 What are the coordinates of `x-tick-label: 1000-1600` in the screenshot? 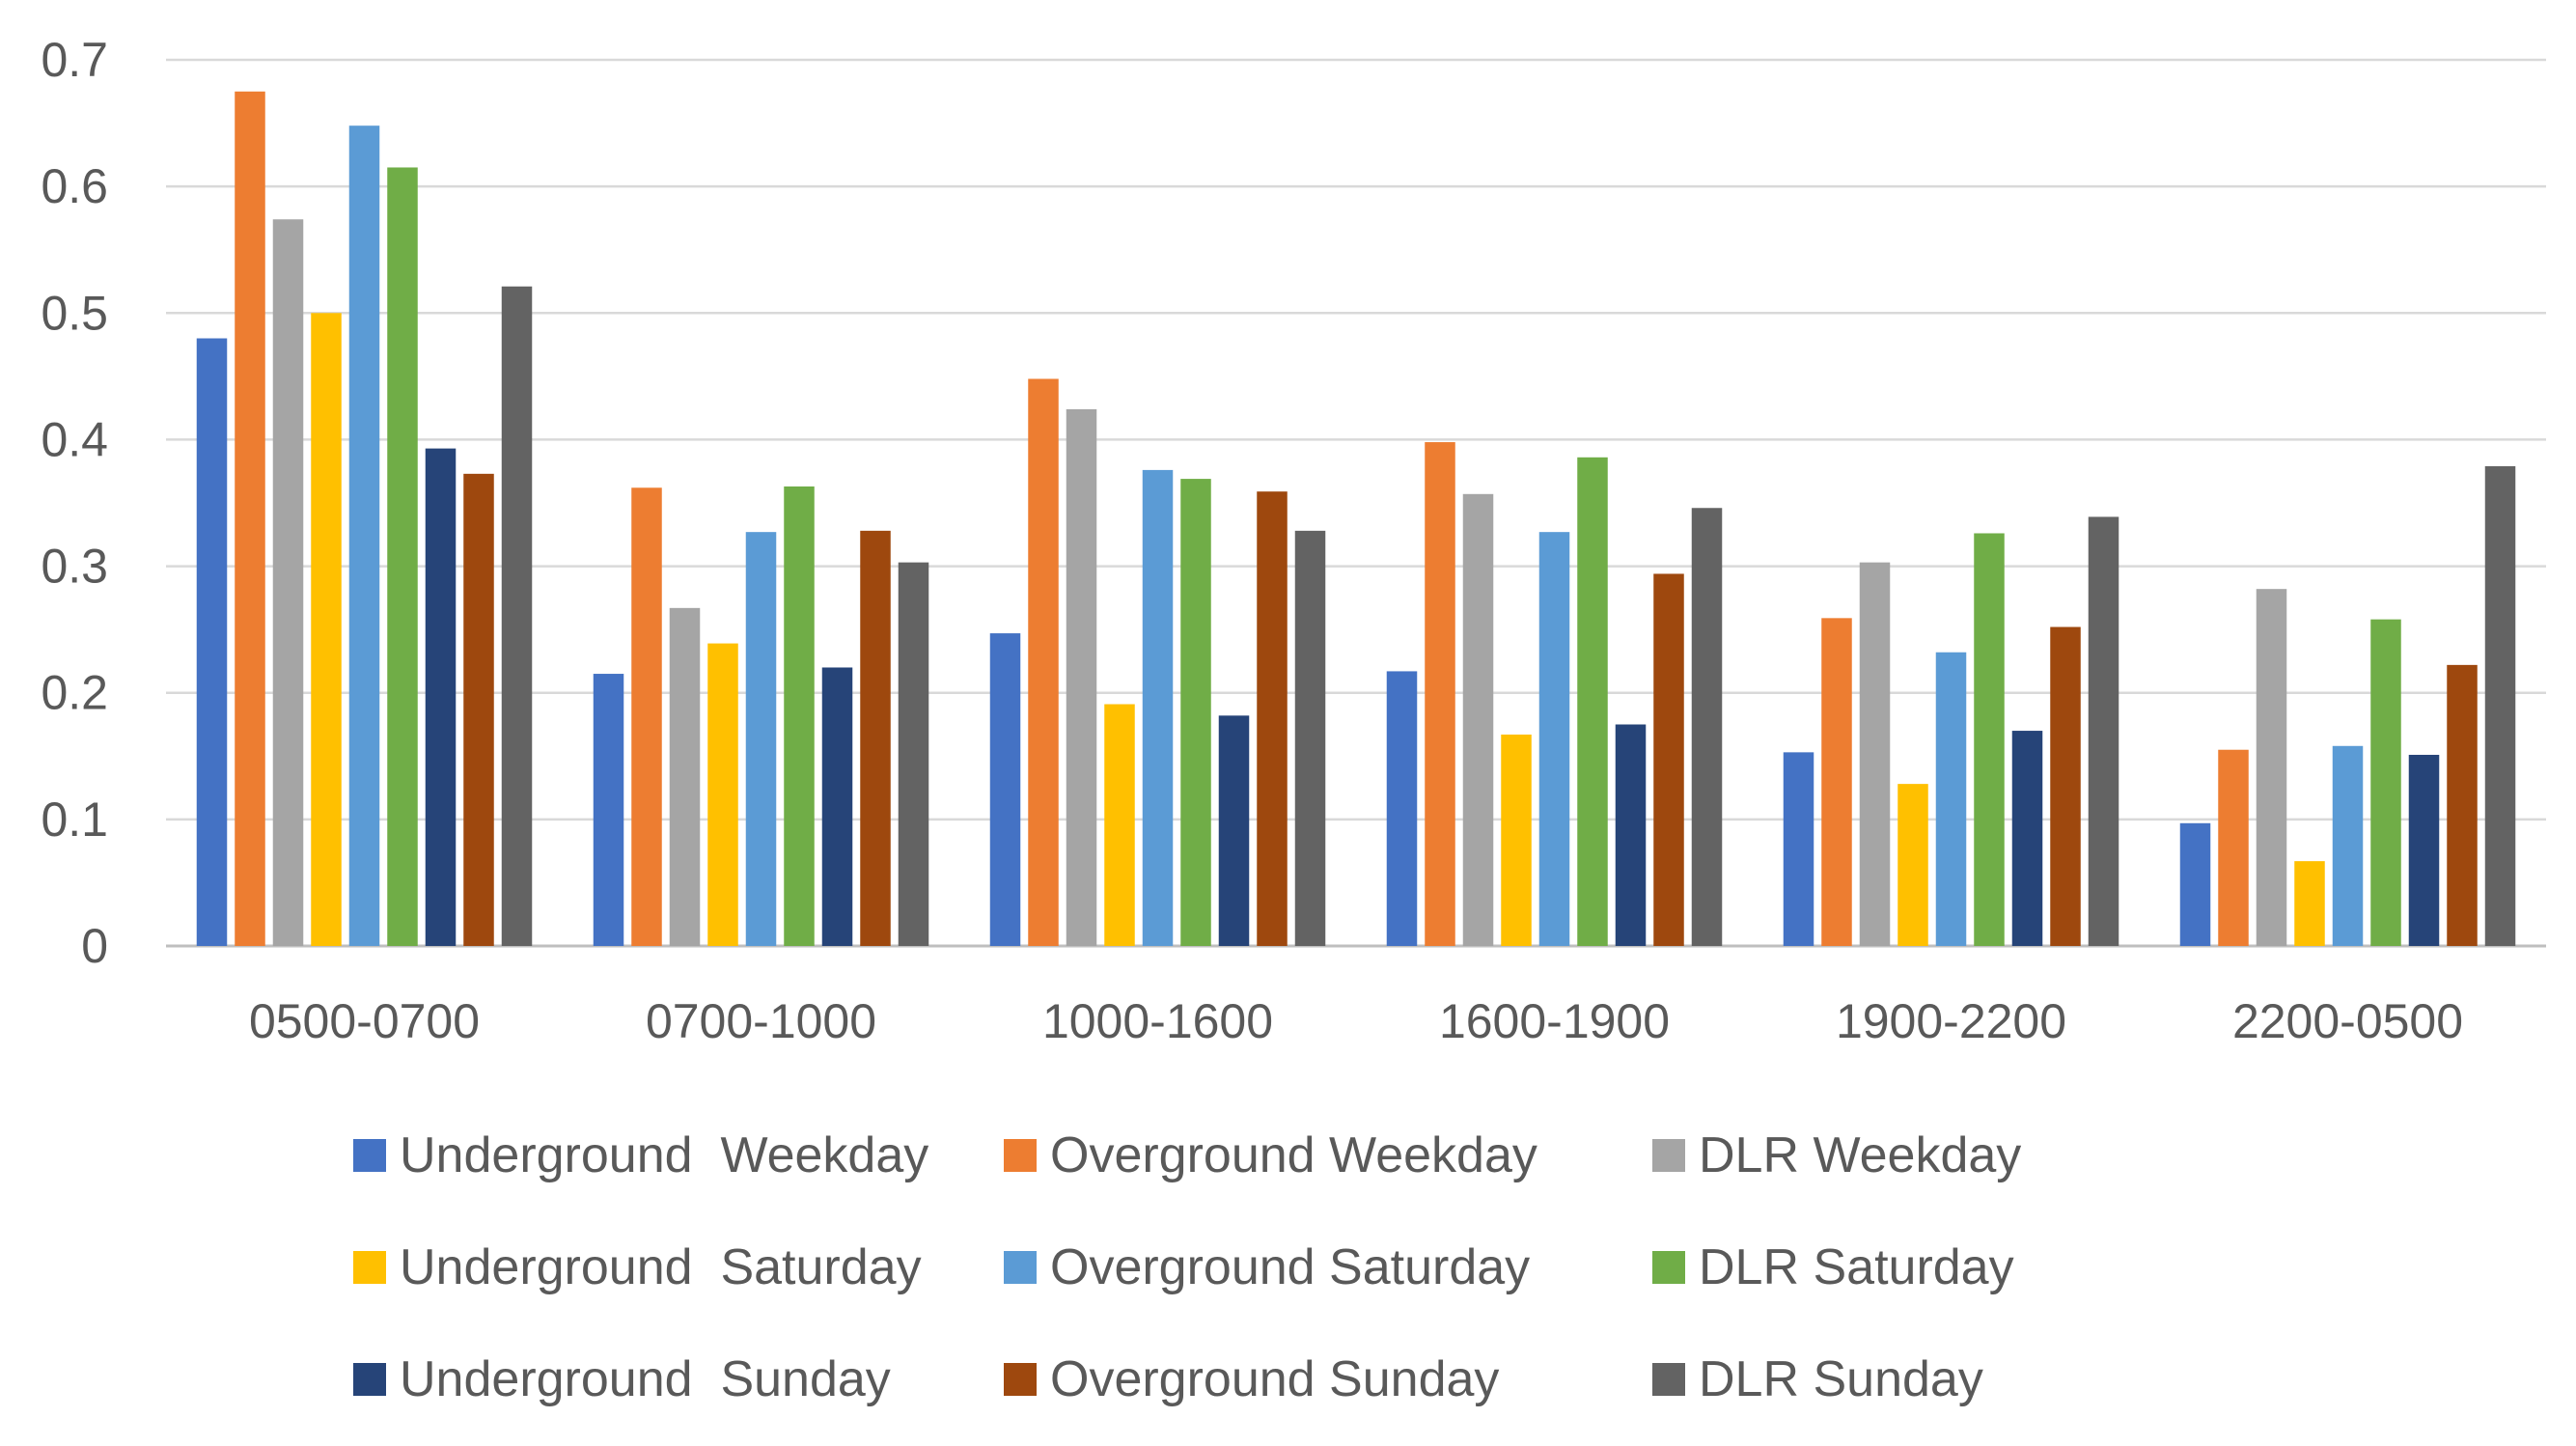 It's located at (1157, 1021).